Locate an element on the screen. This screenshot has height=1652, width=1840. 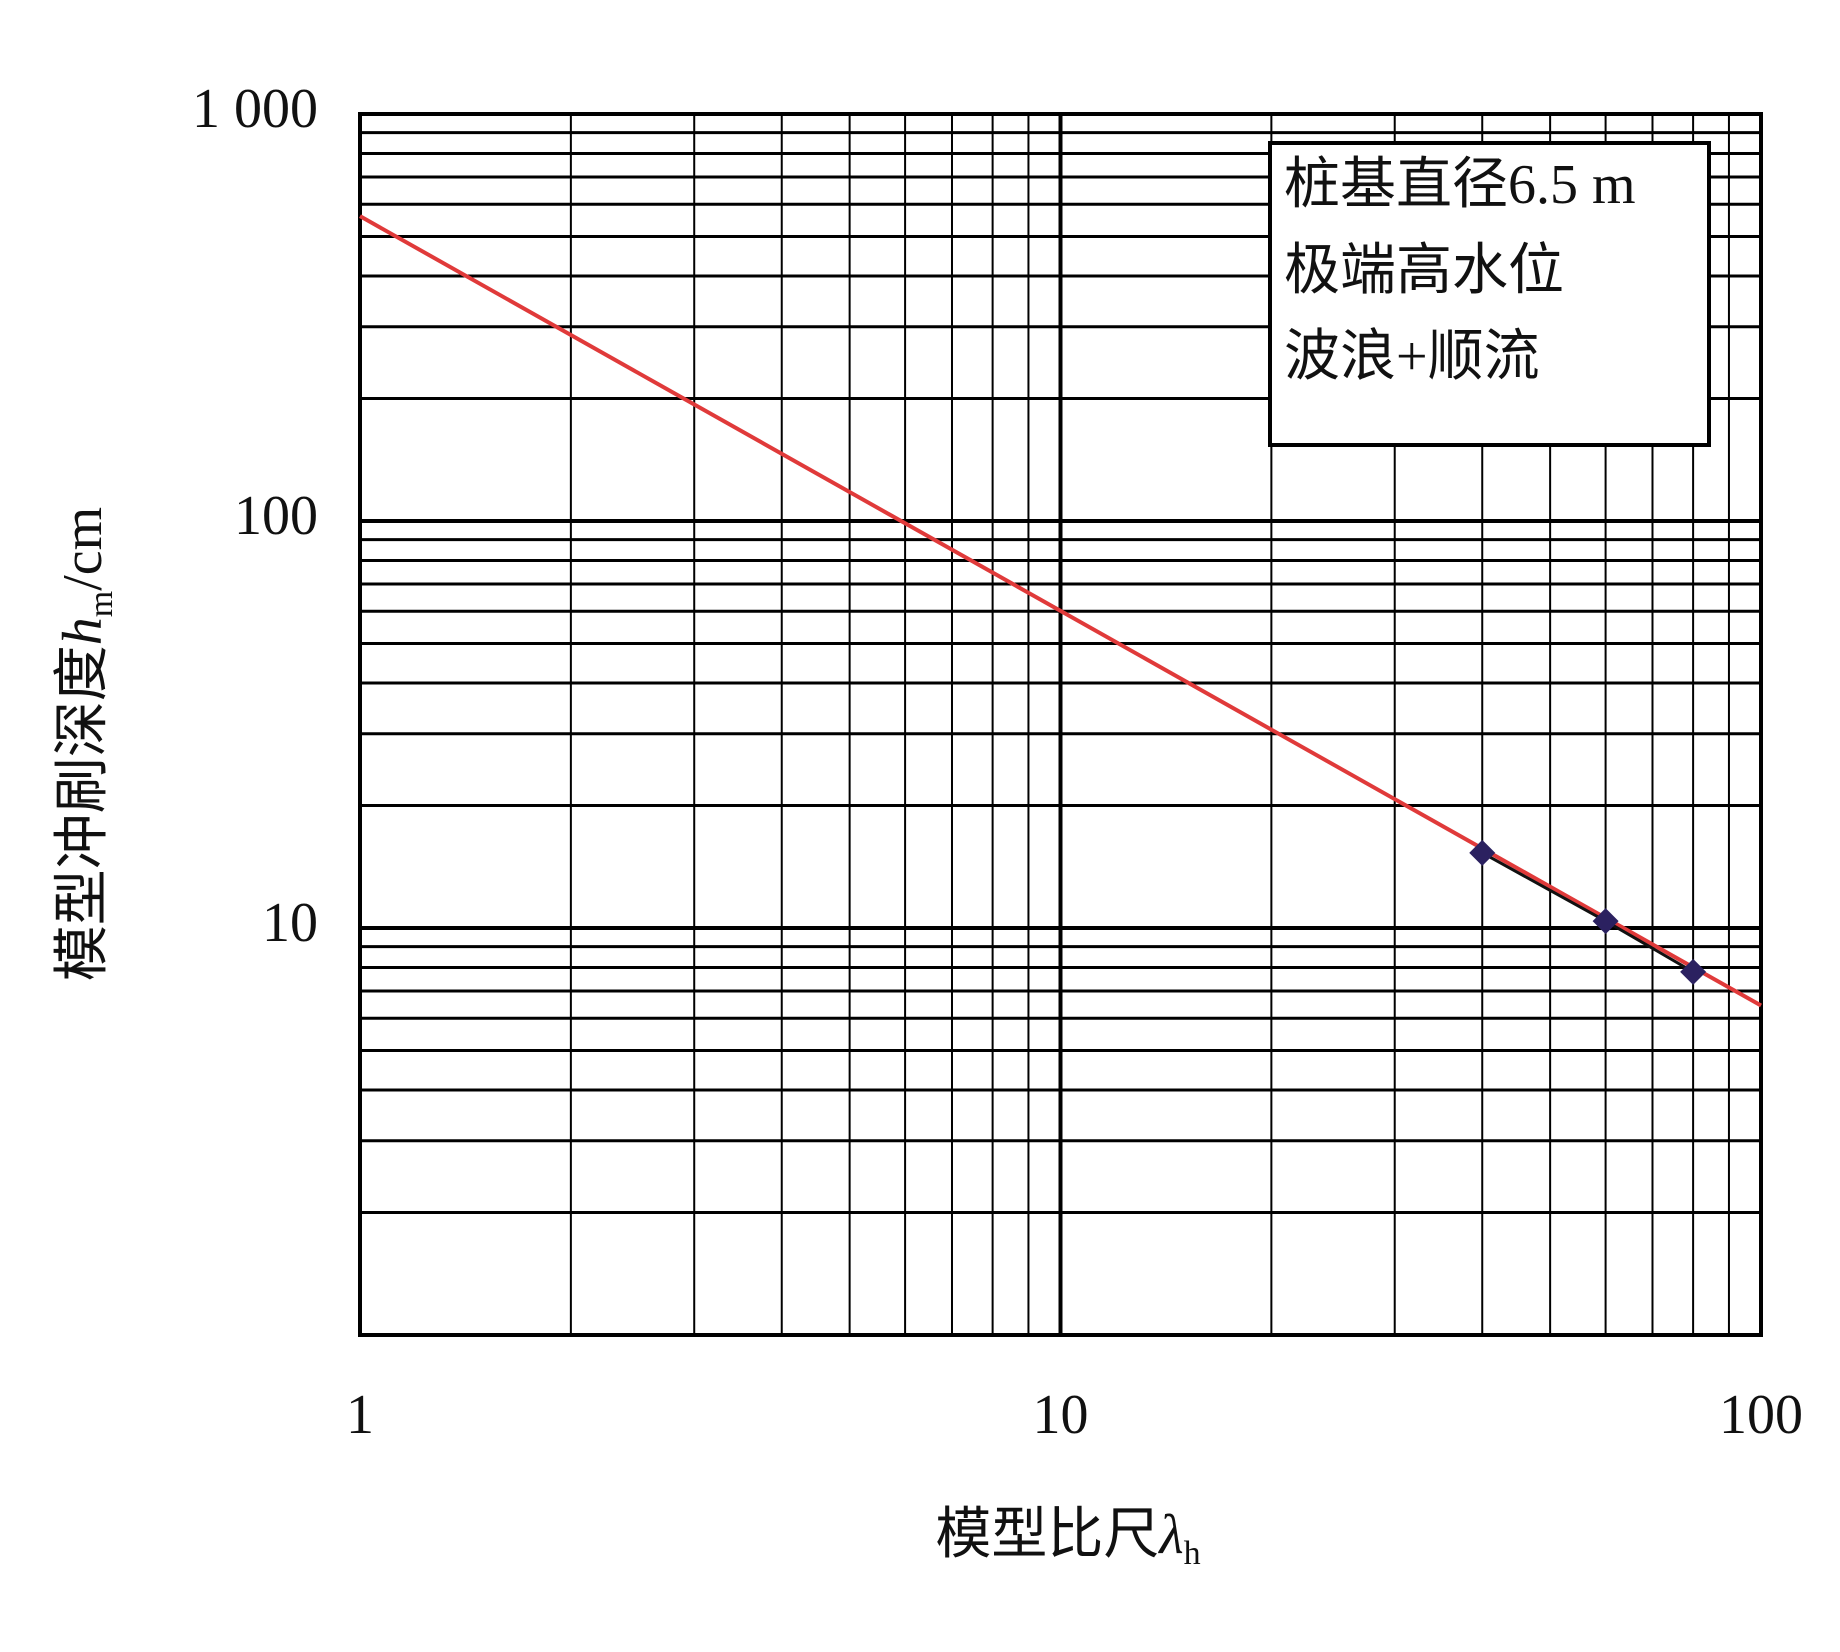
x-tick-label: 10 is located at coordinates (1061, 1415).